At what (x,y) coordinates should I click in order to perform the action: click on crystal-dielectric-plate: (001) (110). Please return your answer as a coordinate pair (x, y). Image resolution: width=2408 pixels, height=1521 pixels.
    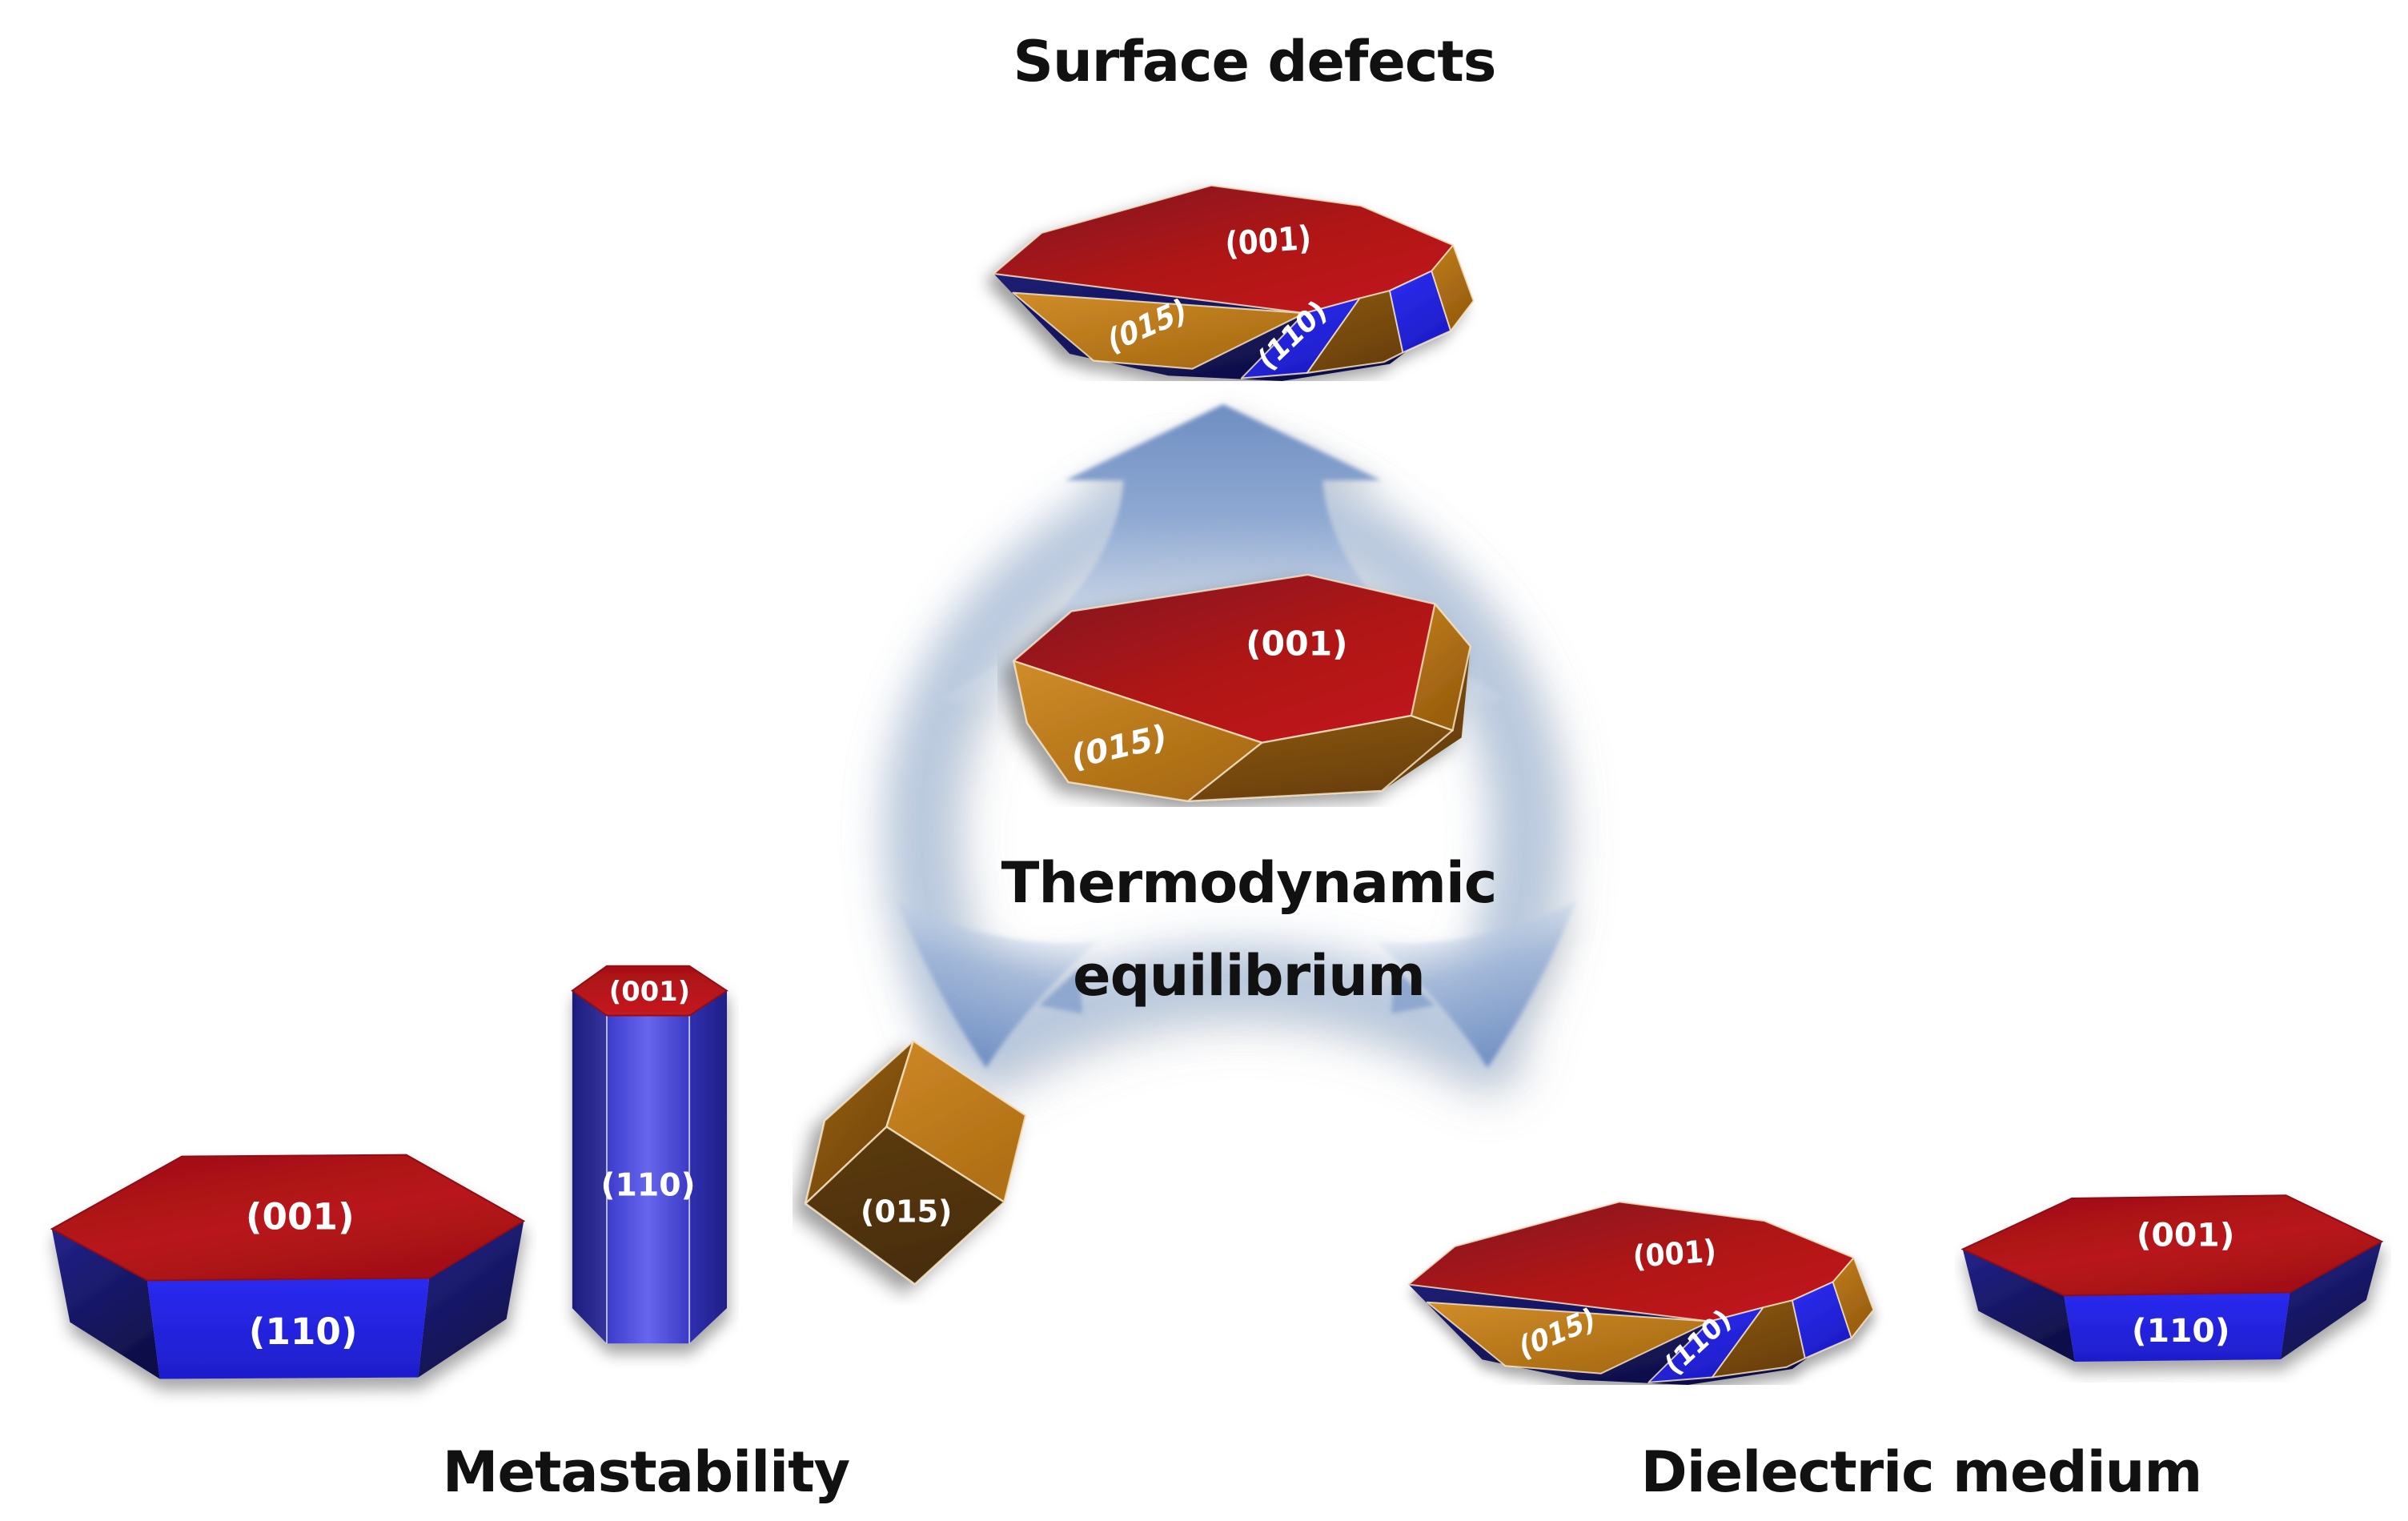
    Looking at the image, I should click on (2172, 1278).